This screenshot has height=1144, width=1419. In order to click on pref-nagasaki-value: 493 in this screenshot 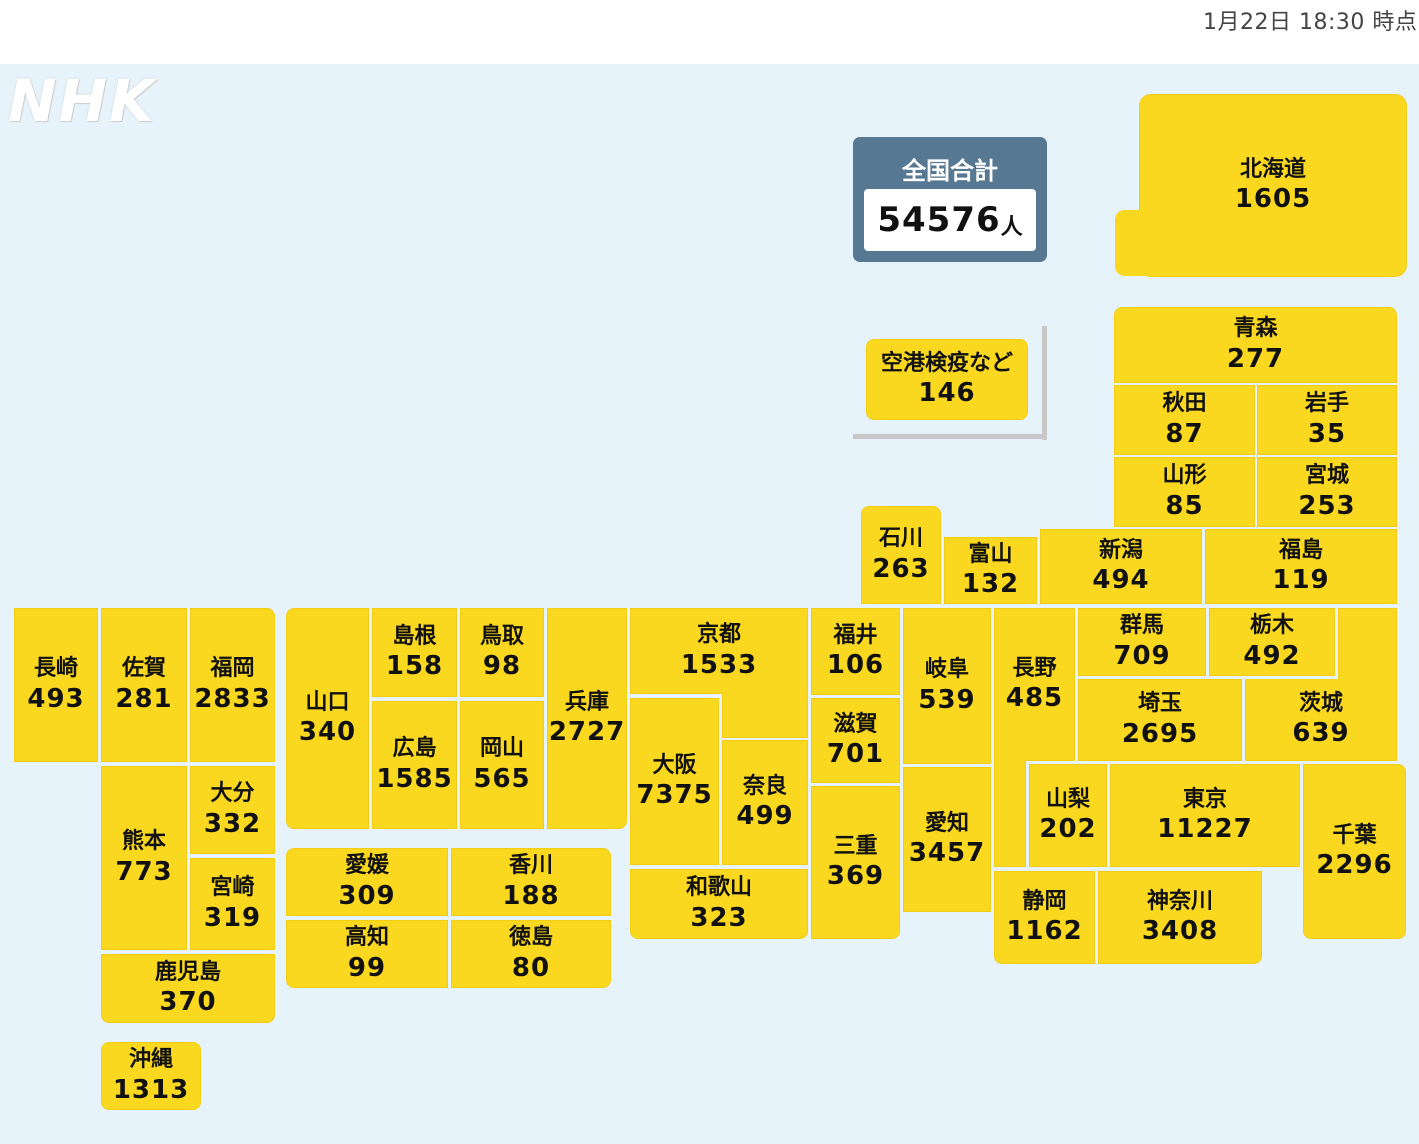, I will do `click(56, 698)`.